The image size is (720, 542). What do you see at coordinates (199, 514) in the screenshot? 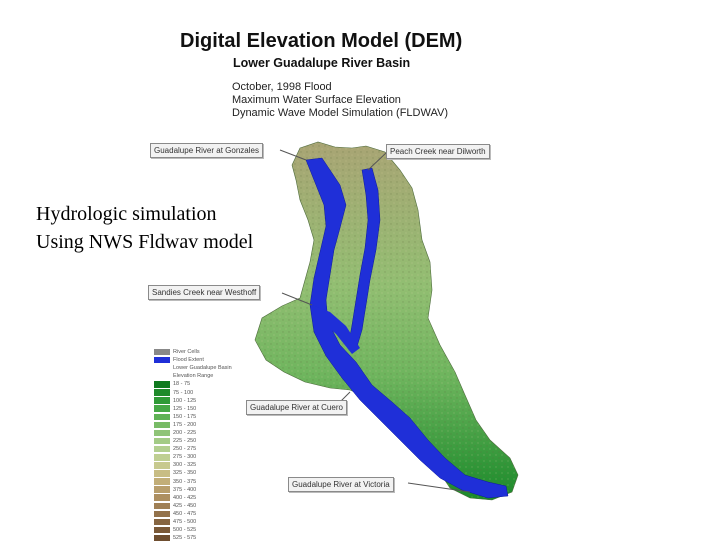
I see `legend-item: 450 - 475` at bounding box center [199, 514].